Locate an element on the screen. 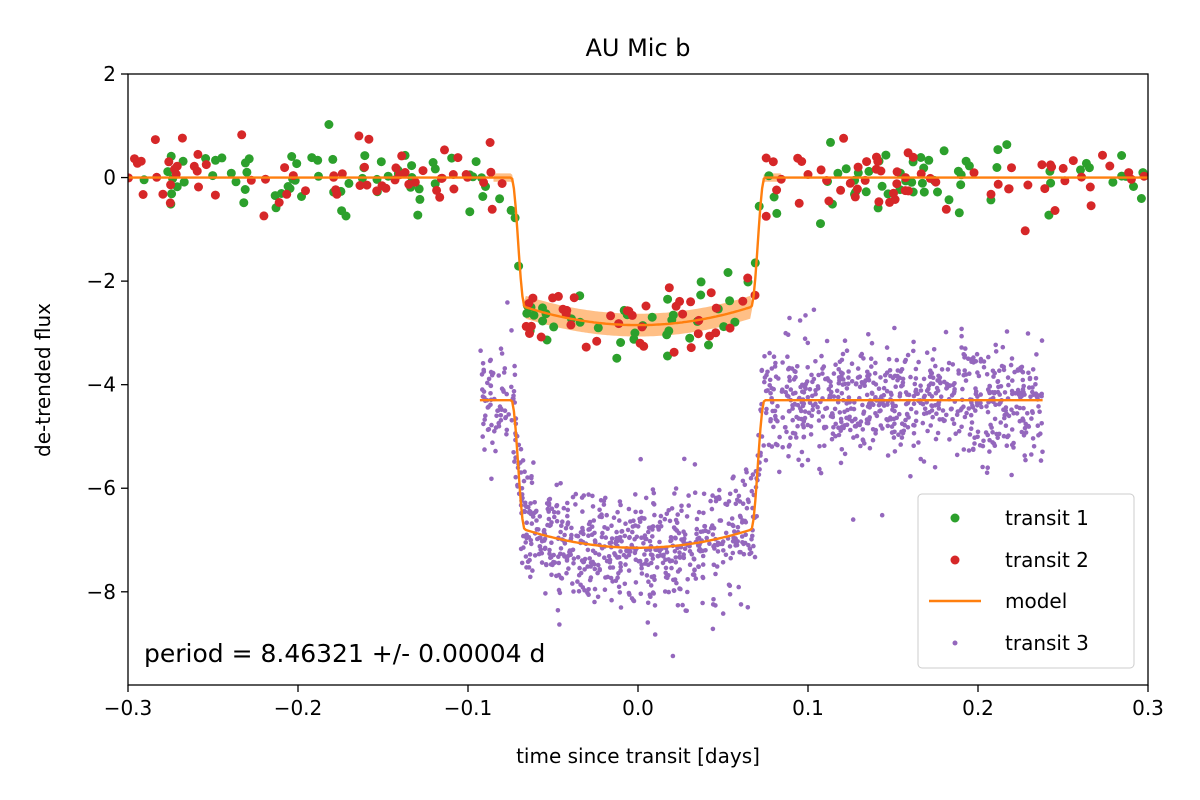  x-tick-label: −0.2 is located at coordinates (298, 708).